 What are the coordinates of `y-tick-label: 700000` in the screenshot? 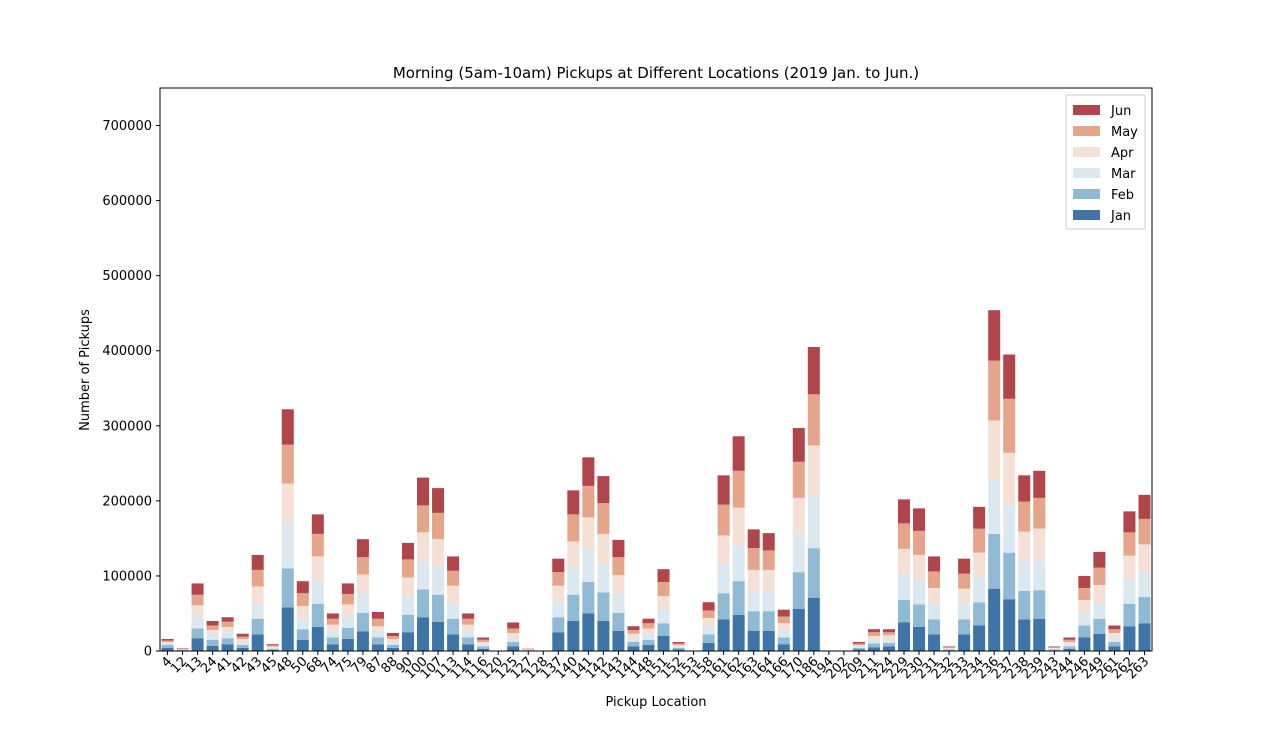 It's located at (127, 126).